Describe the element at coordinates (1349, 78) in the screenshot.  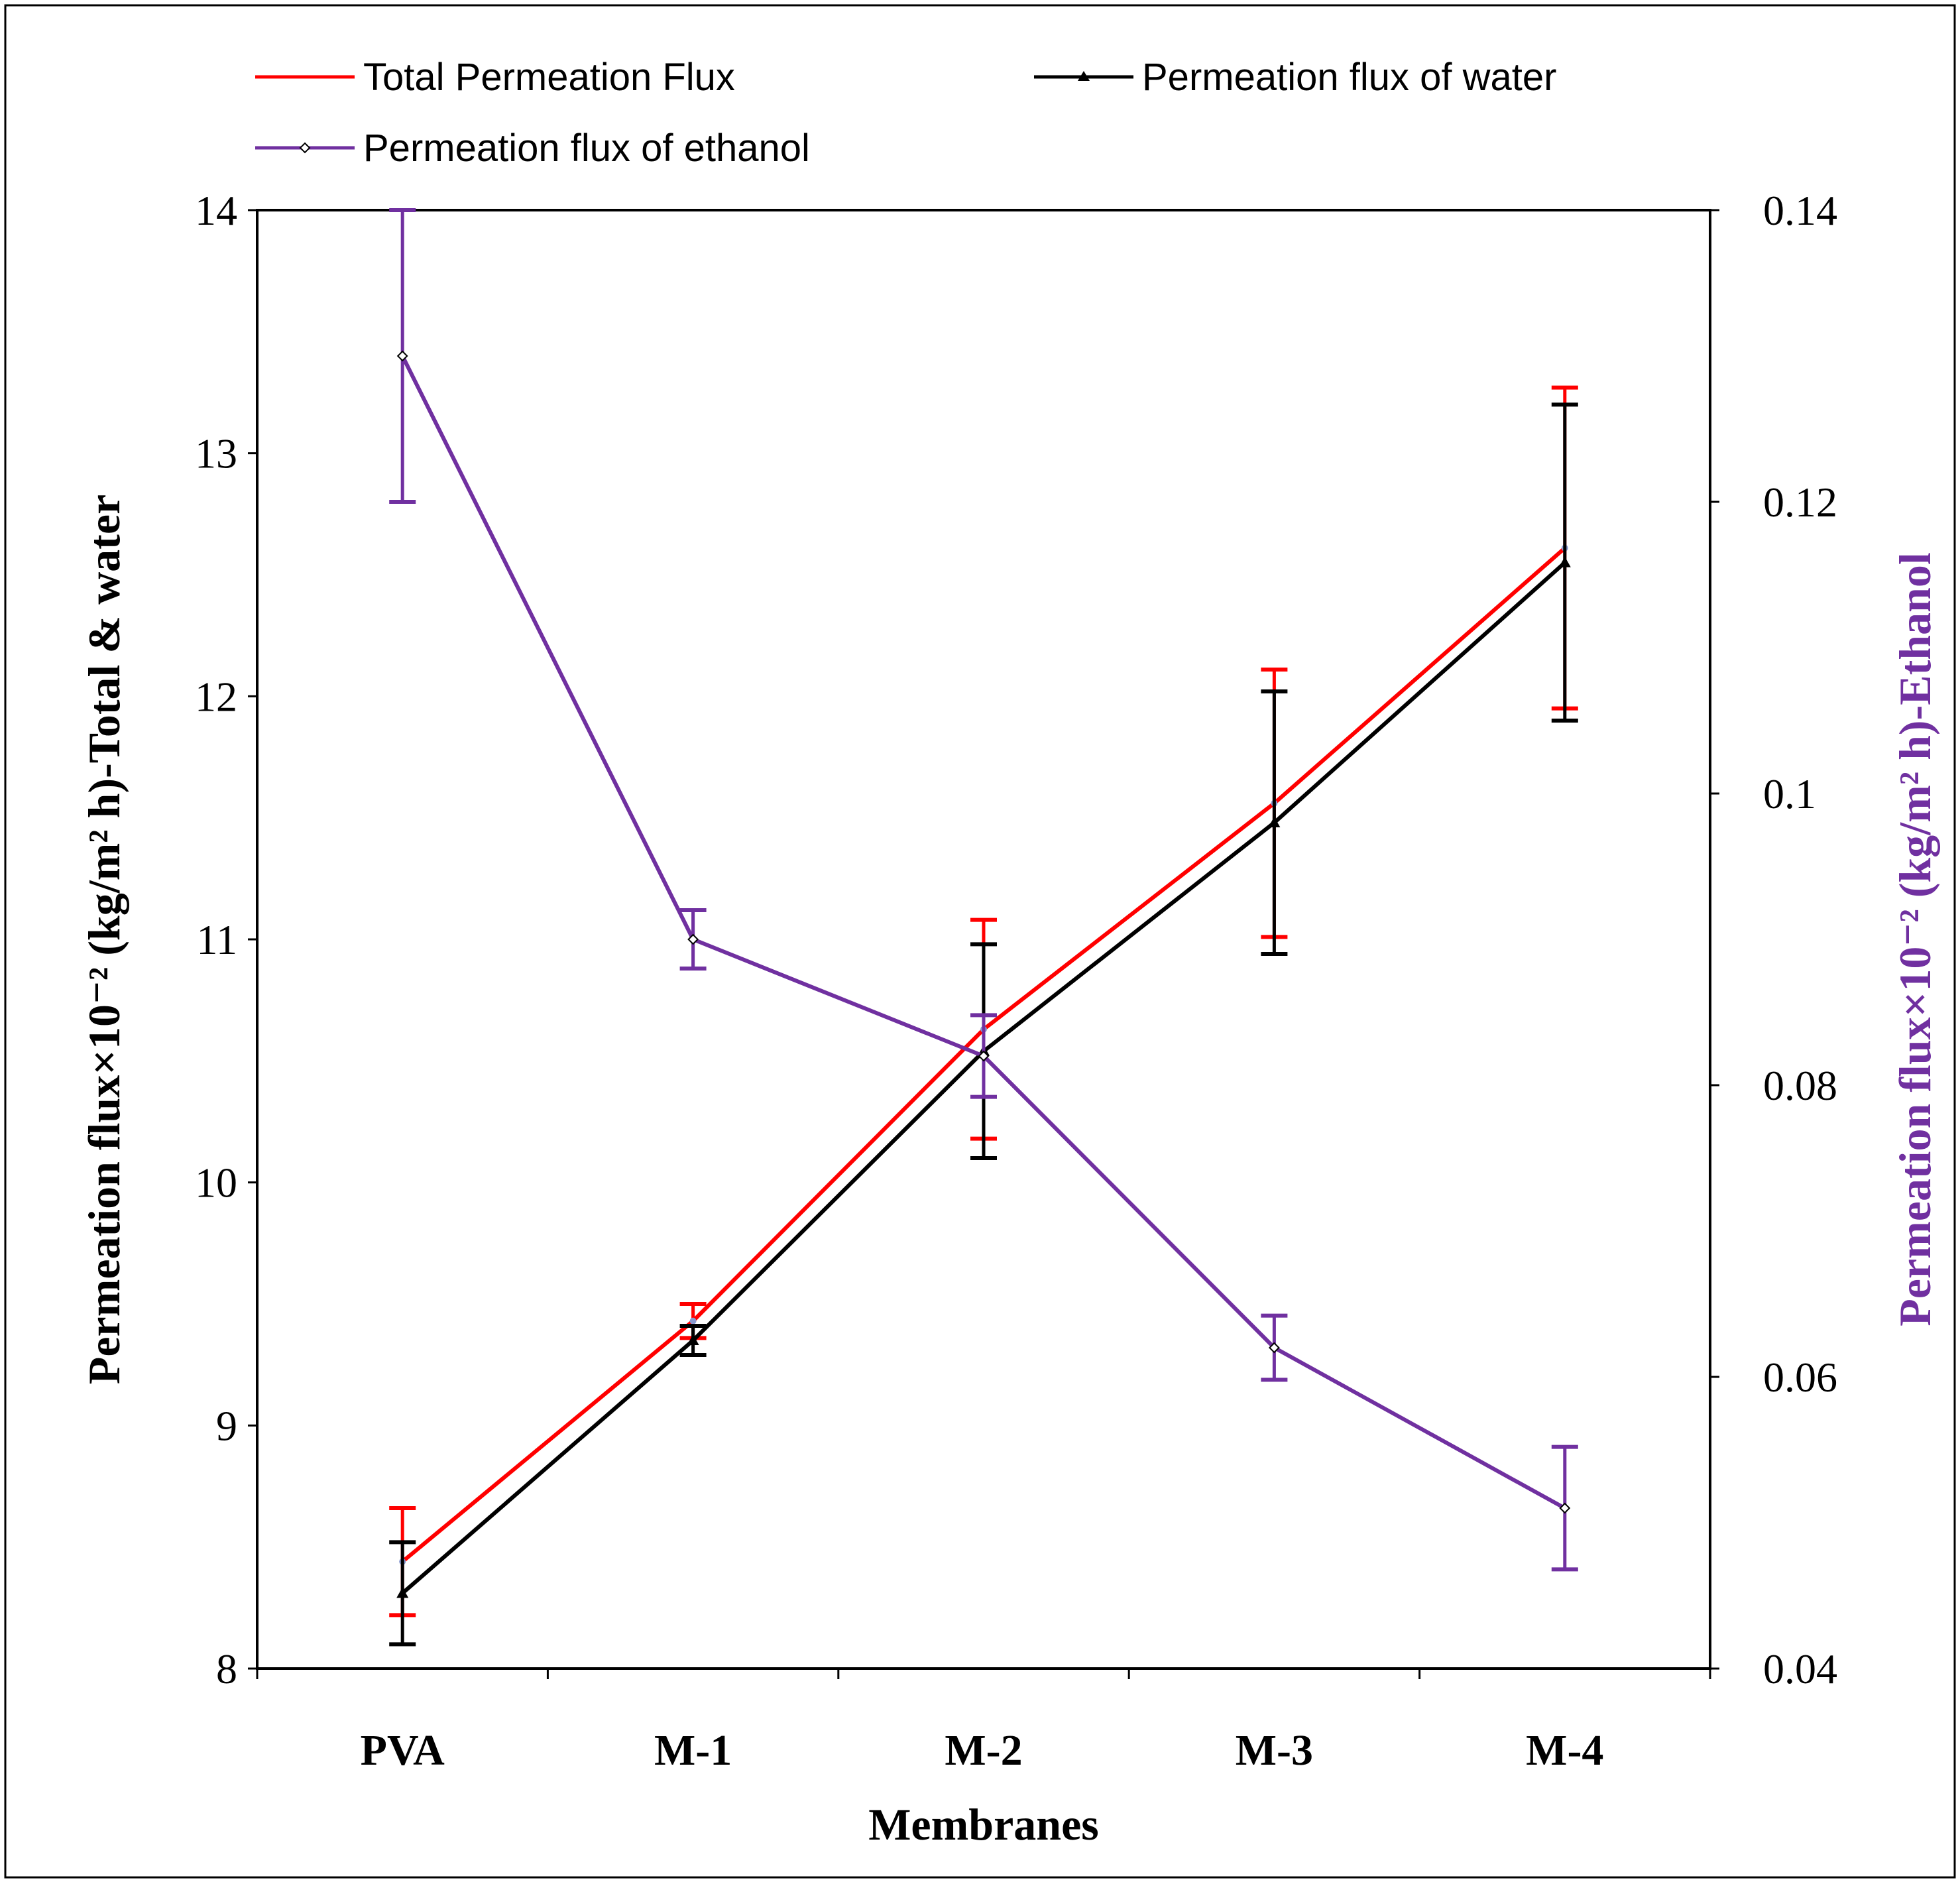
I see `legend-label-water: Permeation flux of water` at that location.